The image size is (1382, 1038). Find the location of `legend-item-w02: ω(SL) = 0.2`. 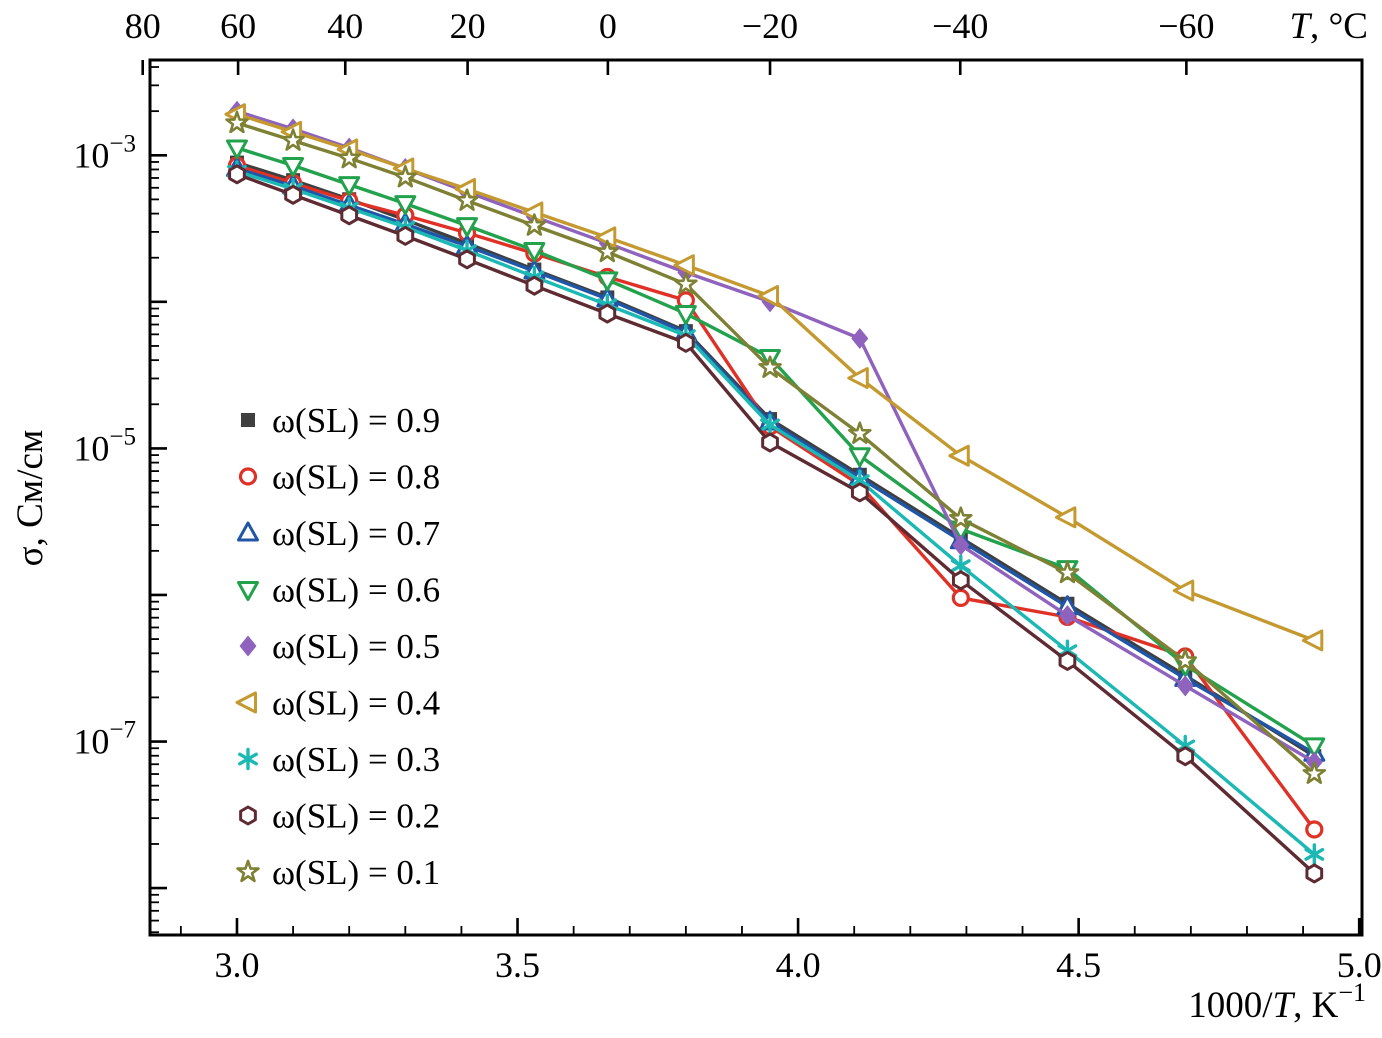

legend-item-w02: ω(SL) = 0.2 is located at coordinates (339, 816).